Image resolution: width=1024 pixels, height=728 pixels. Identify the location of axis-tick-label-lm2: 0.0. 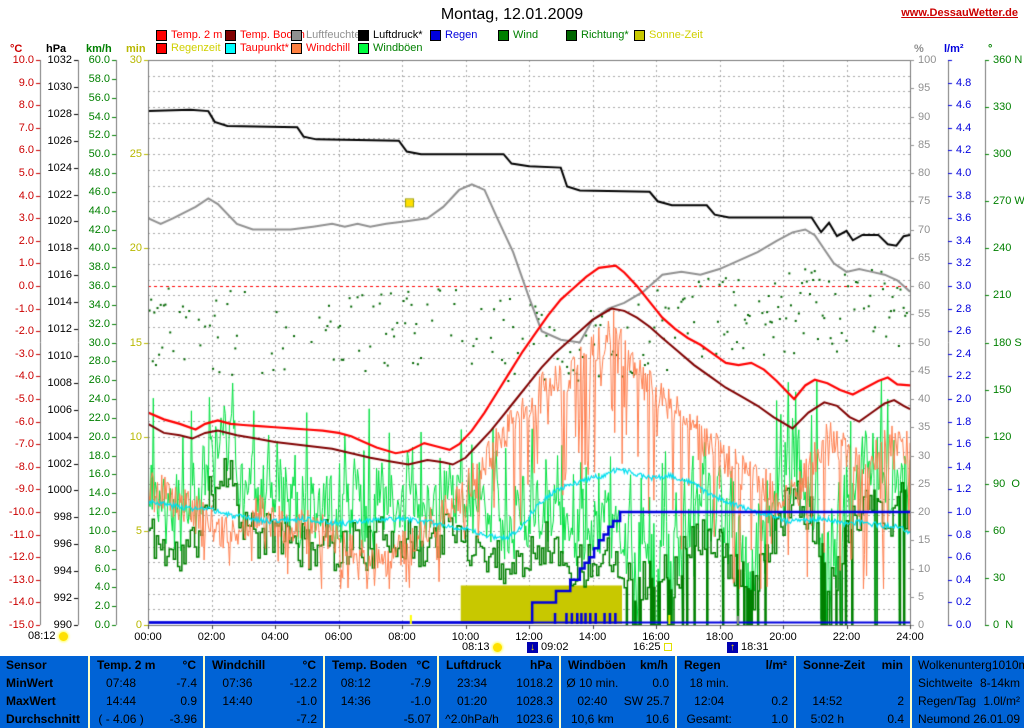
(964, 625).